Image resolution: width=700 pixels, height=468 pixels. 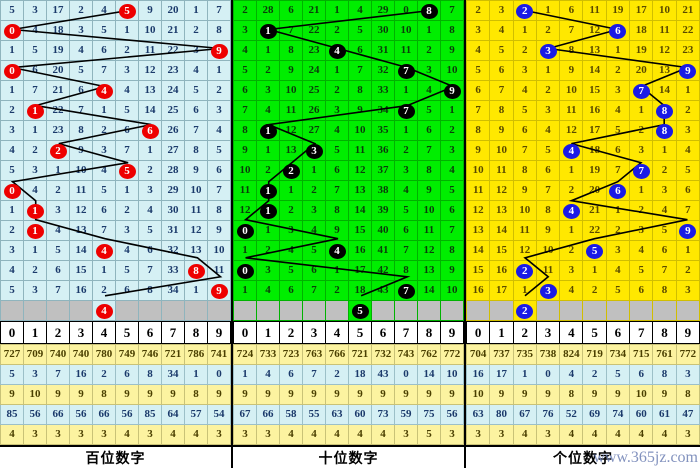 I want to click on miss-count-cell: 10, so click(x=548, y=250).